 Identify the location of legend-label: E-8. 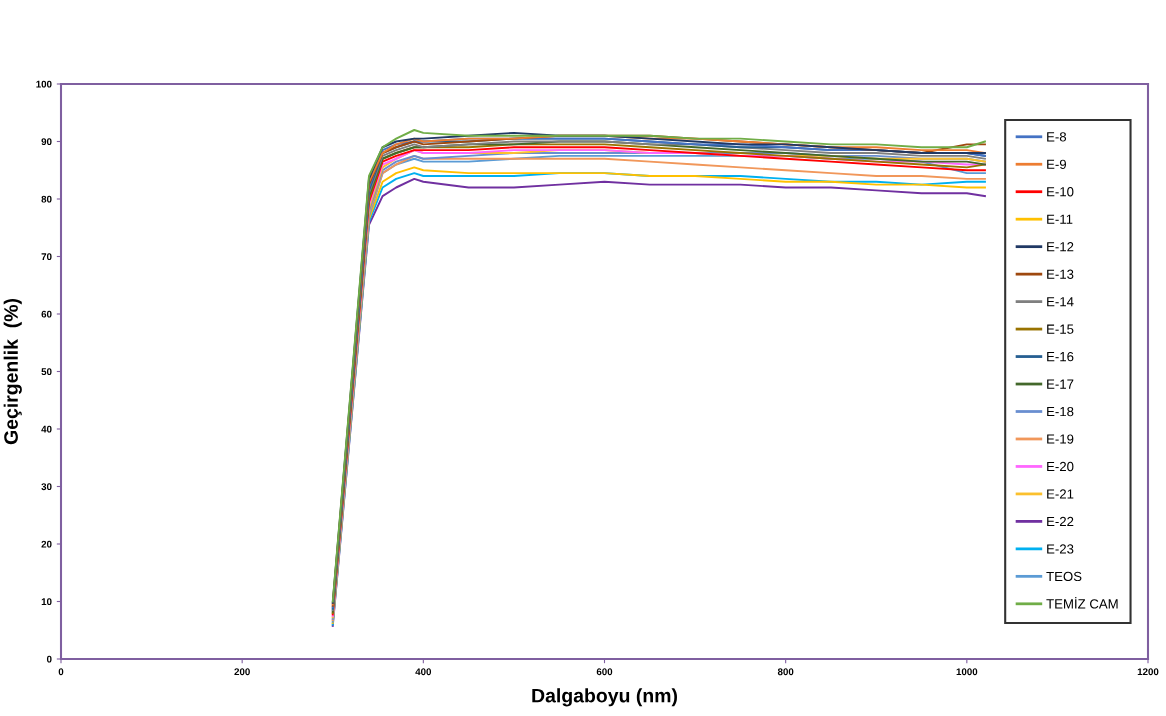
(1057, 137).